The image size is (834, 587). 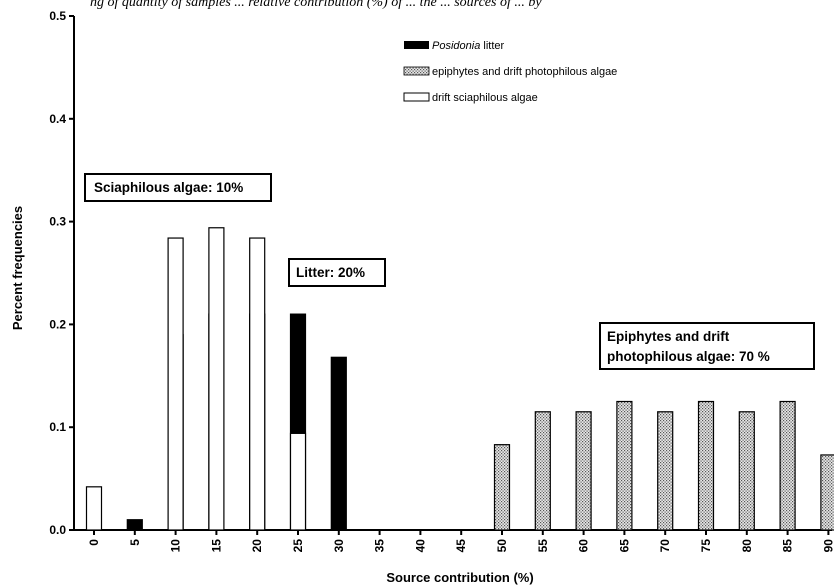 I want to click on x-tick-label: 80, so click(x=747, y=546).